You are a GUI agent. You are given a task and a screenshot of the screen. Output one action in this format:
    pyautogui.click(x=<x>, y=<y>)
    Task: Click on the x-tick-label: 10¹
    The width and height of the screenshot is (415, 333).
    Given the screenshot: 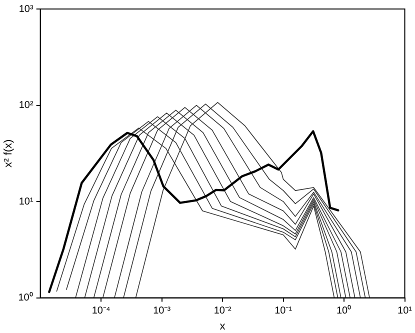 What is the action you would take?
    pyautogui.click(x=405, y=311)
    